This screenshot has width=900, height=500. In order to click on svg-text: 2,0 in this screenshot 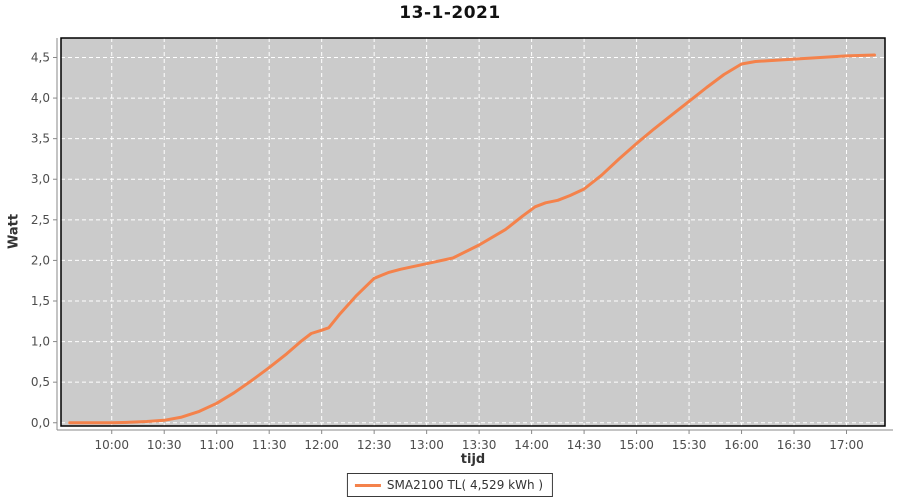, I will do `click(40, 260)`.